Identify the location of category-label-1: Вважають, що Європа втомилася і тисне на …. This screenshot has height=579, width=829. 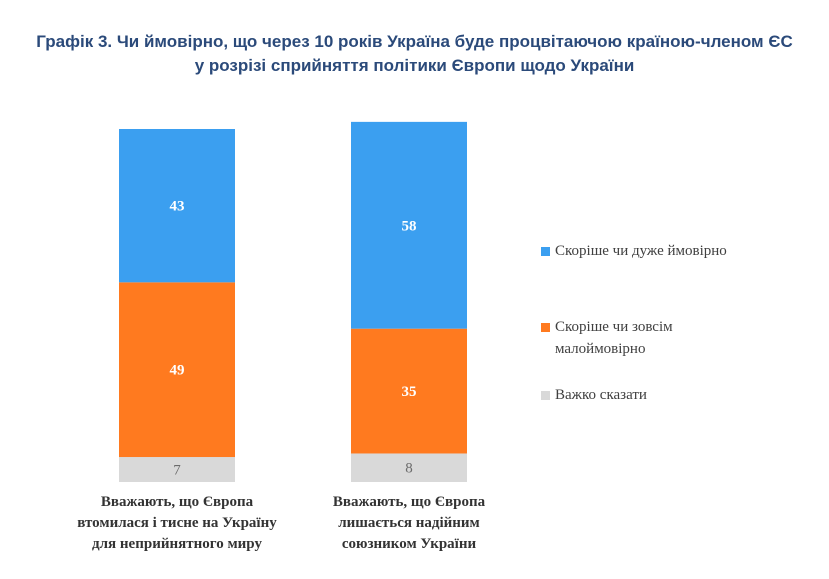
(177, 523).